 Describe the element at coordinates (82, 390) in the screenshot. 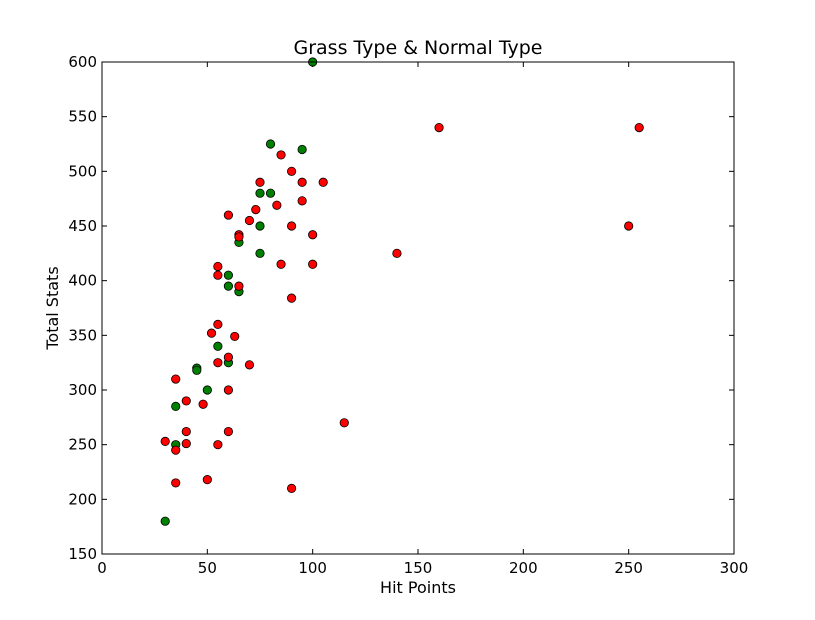

I see `y-tick-label: 300` at that location.